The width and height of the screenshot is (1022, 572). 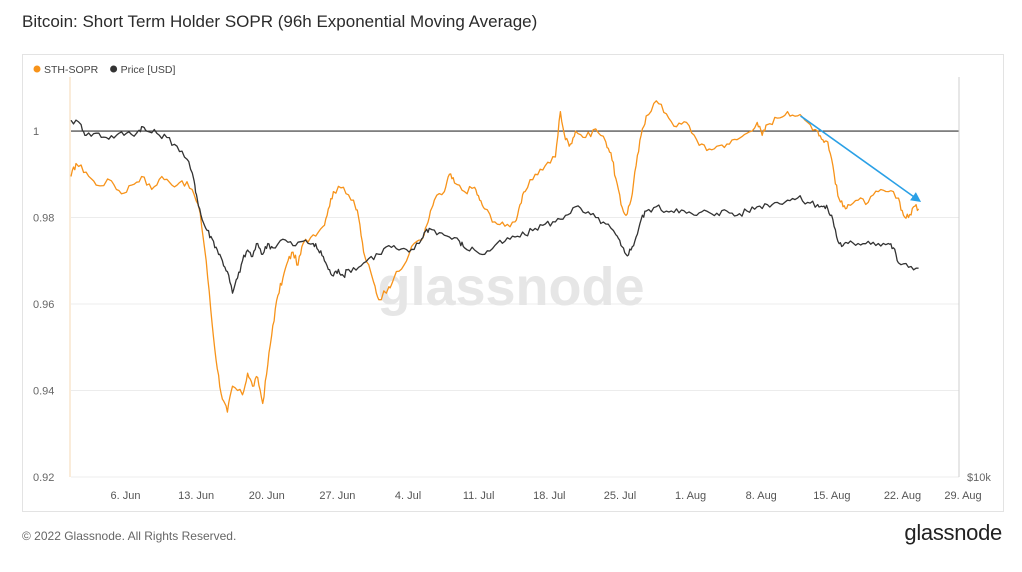 What do you see at coordinates (43, 219) in the screenshot?
I see `y-tick-label: 0.98` at bounding box center [43, 219].